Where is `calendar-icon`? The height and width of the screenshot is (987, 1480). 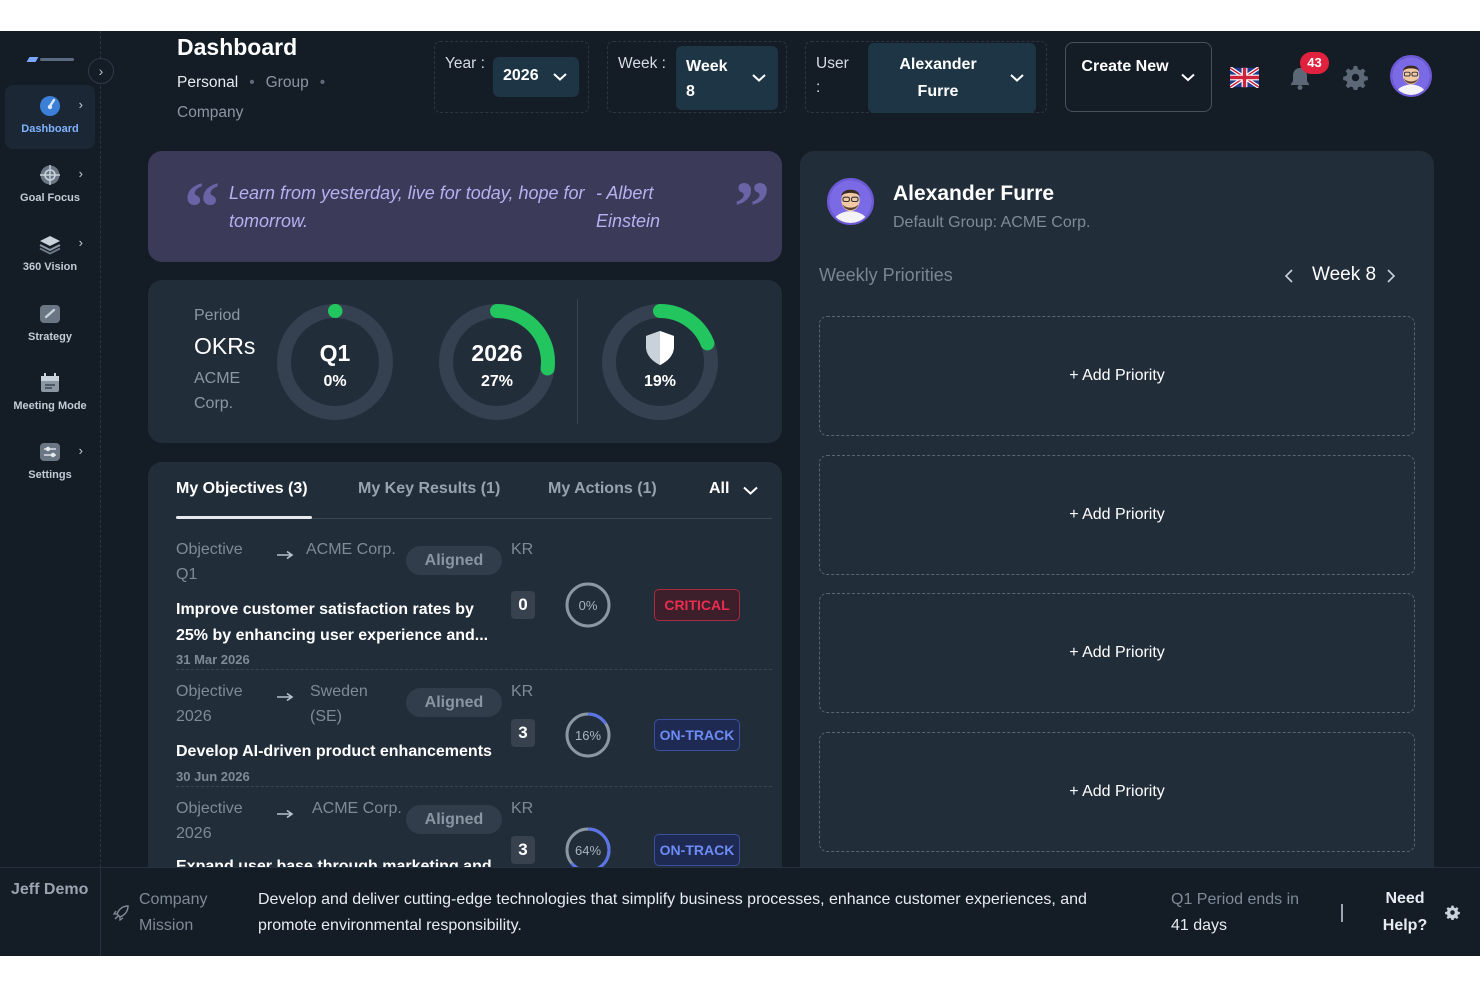 calendar-icon is located at coordinates (50, 383).